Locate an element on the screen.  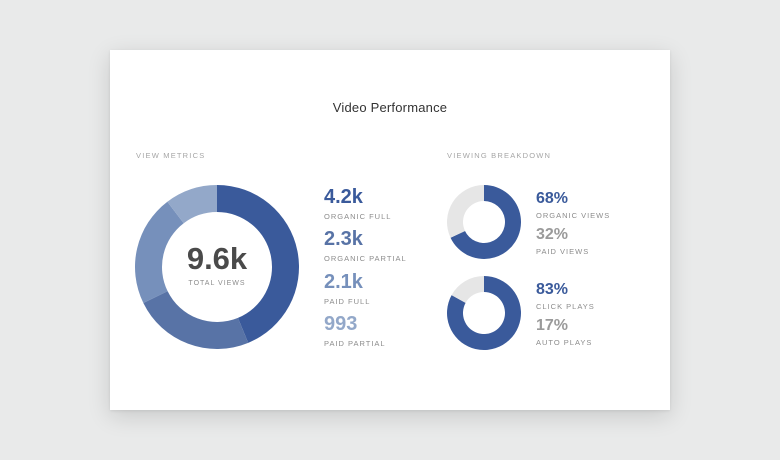
metric-caption: PAID FULL is located at coordinates (347, 301).